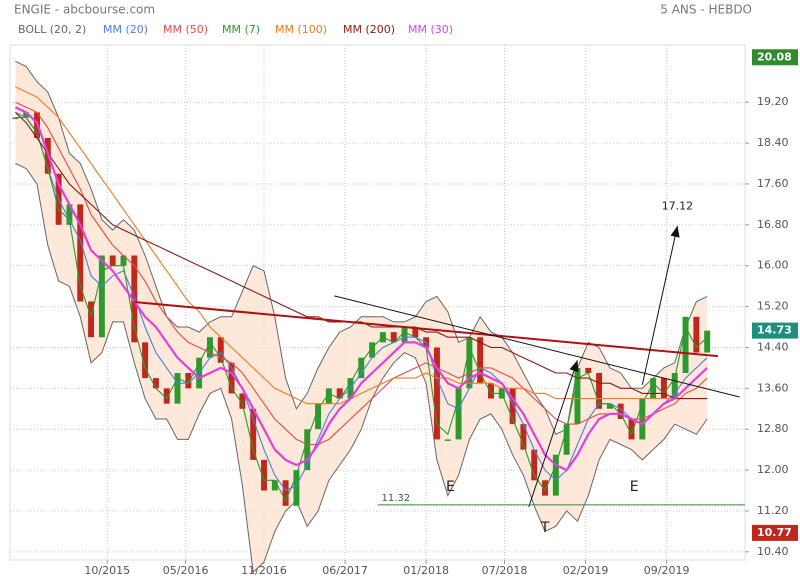 This screenshot has width=800, height=580. I want to click on legend-entry: MM (20), so click(125, 29).